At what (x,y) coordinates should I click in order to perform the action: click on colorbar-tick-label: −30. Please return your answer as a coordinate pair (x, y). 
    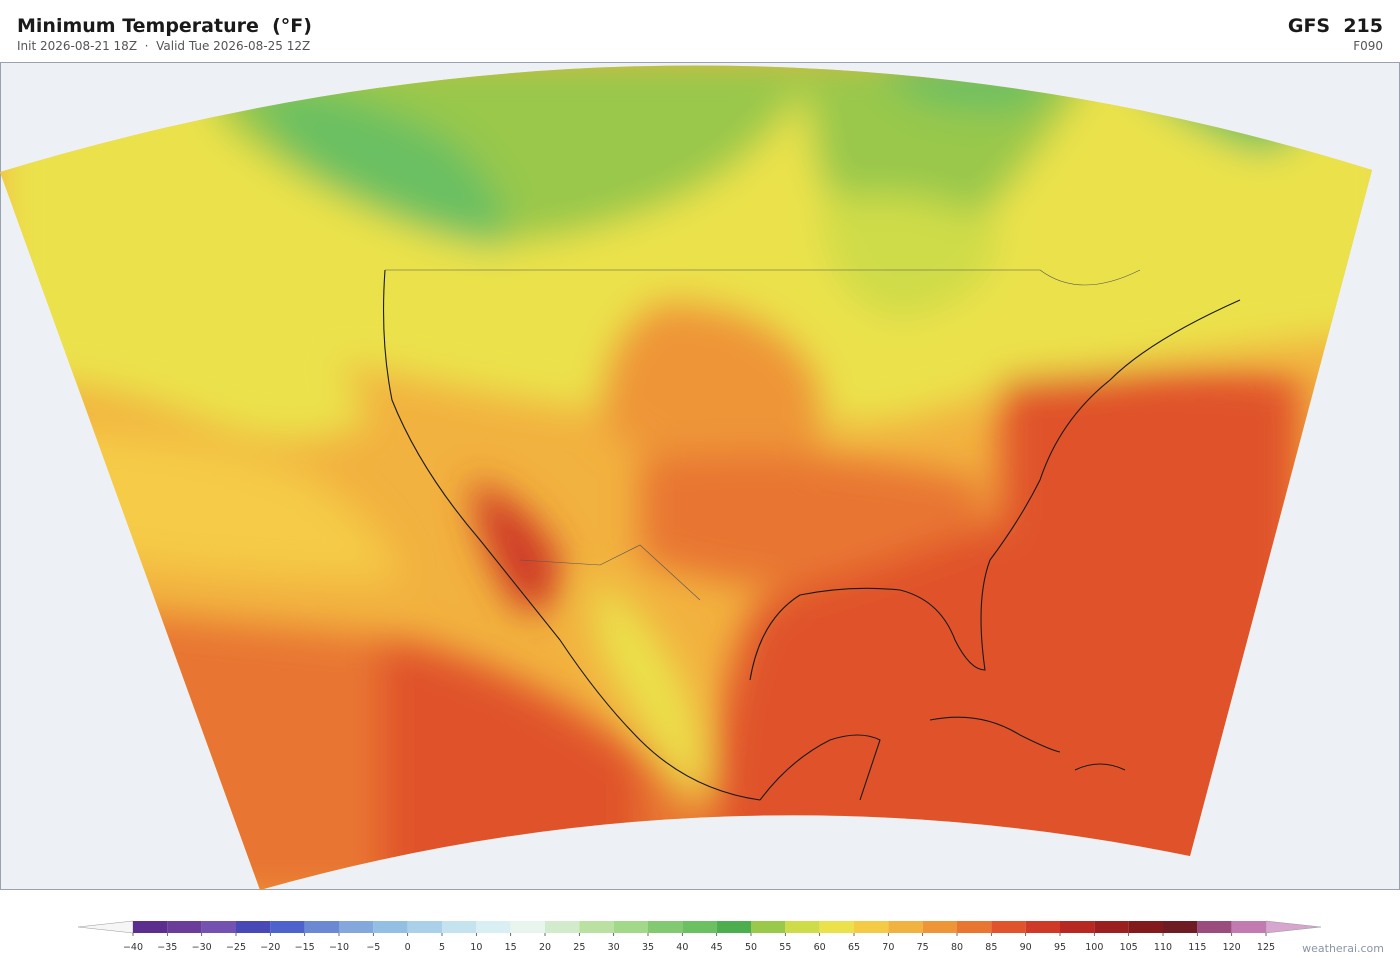
    Looking at the image, I should click on (202, 947).